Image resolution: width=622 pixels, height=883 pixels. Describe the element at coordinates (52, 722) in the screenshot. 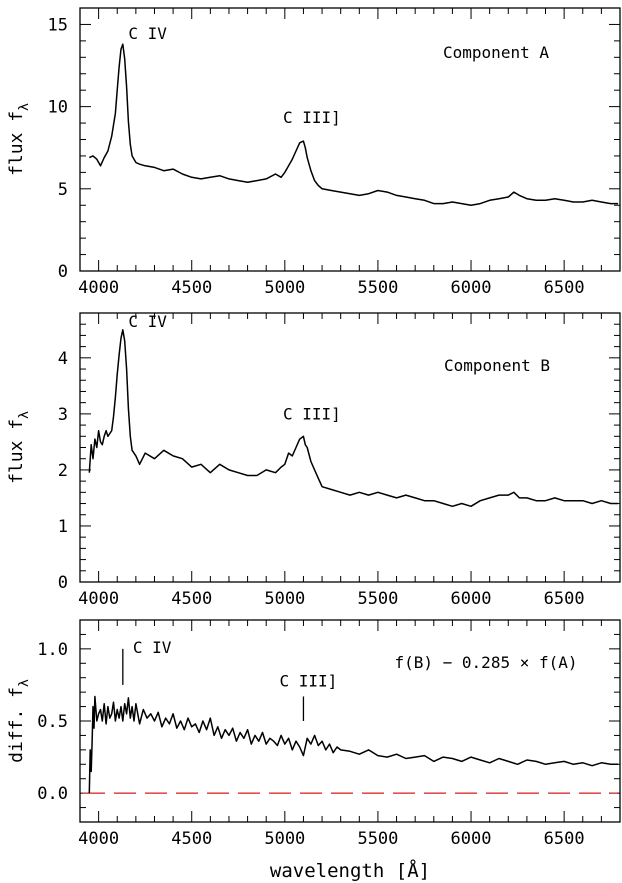

I see `y-tick-label: 0.5` at that location.